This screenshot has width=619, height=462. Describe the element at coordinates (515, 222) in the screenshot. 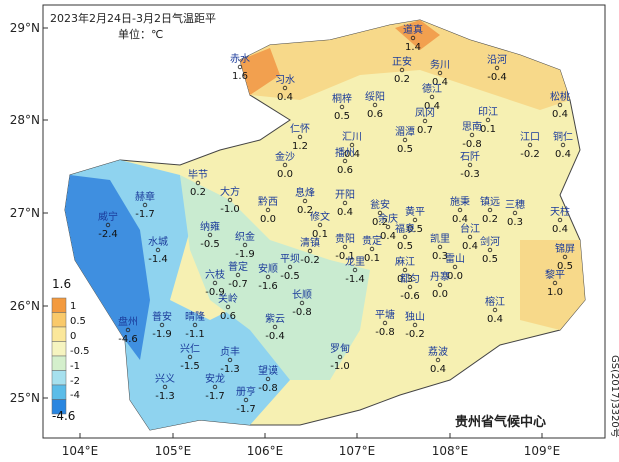

I see `station-value: 0.3` at that location.